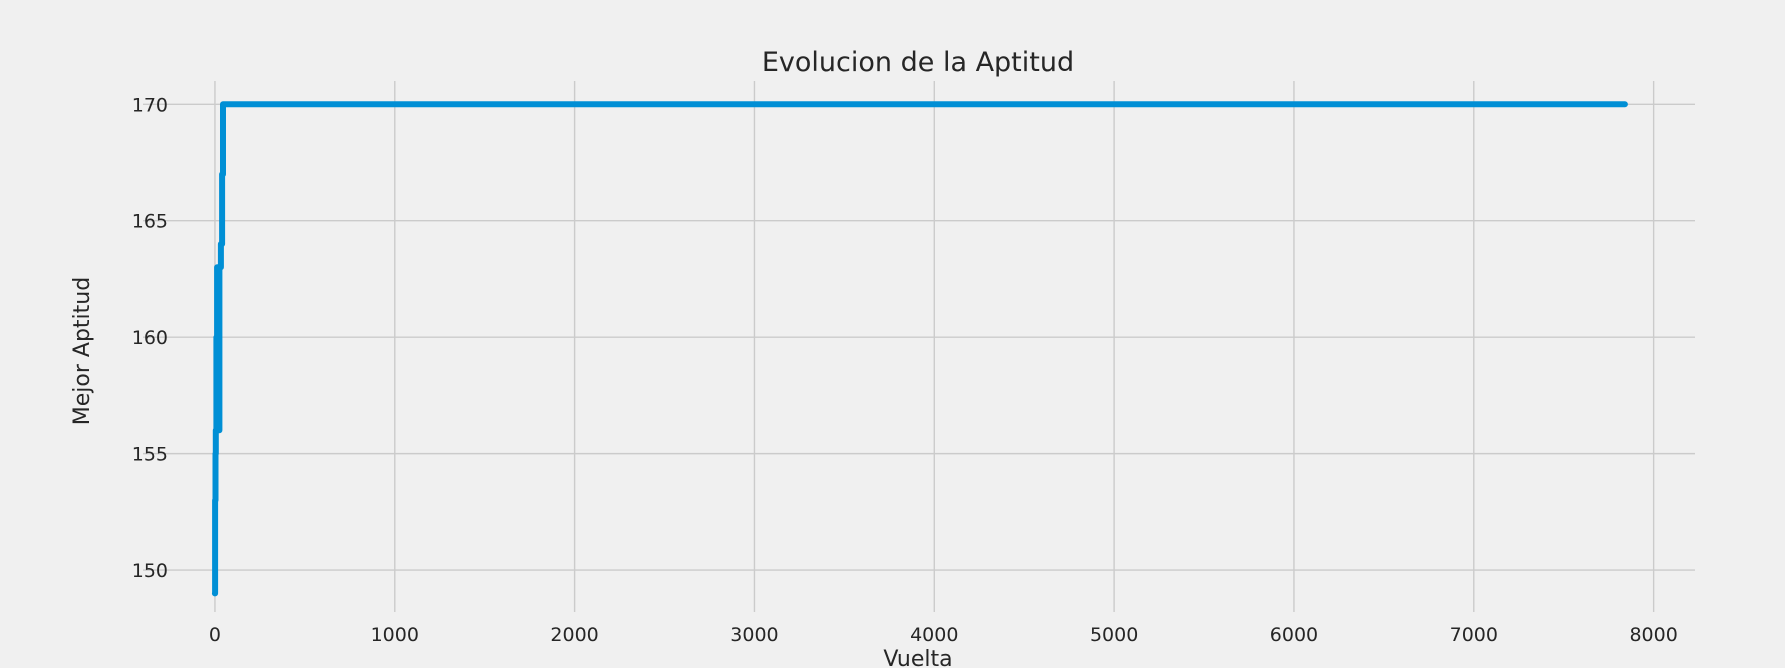 The width and height of the screenshot is (1785, 668). What do you see at coordinates (1653, 635) in the screenshot?
I see `x-tick-label: 8000` at bounding box center [1653, 635].